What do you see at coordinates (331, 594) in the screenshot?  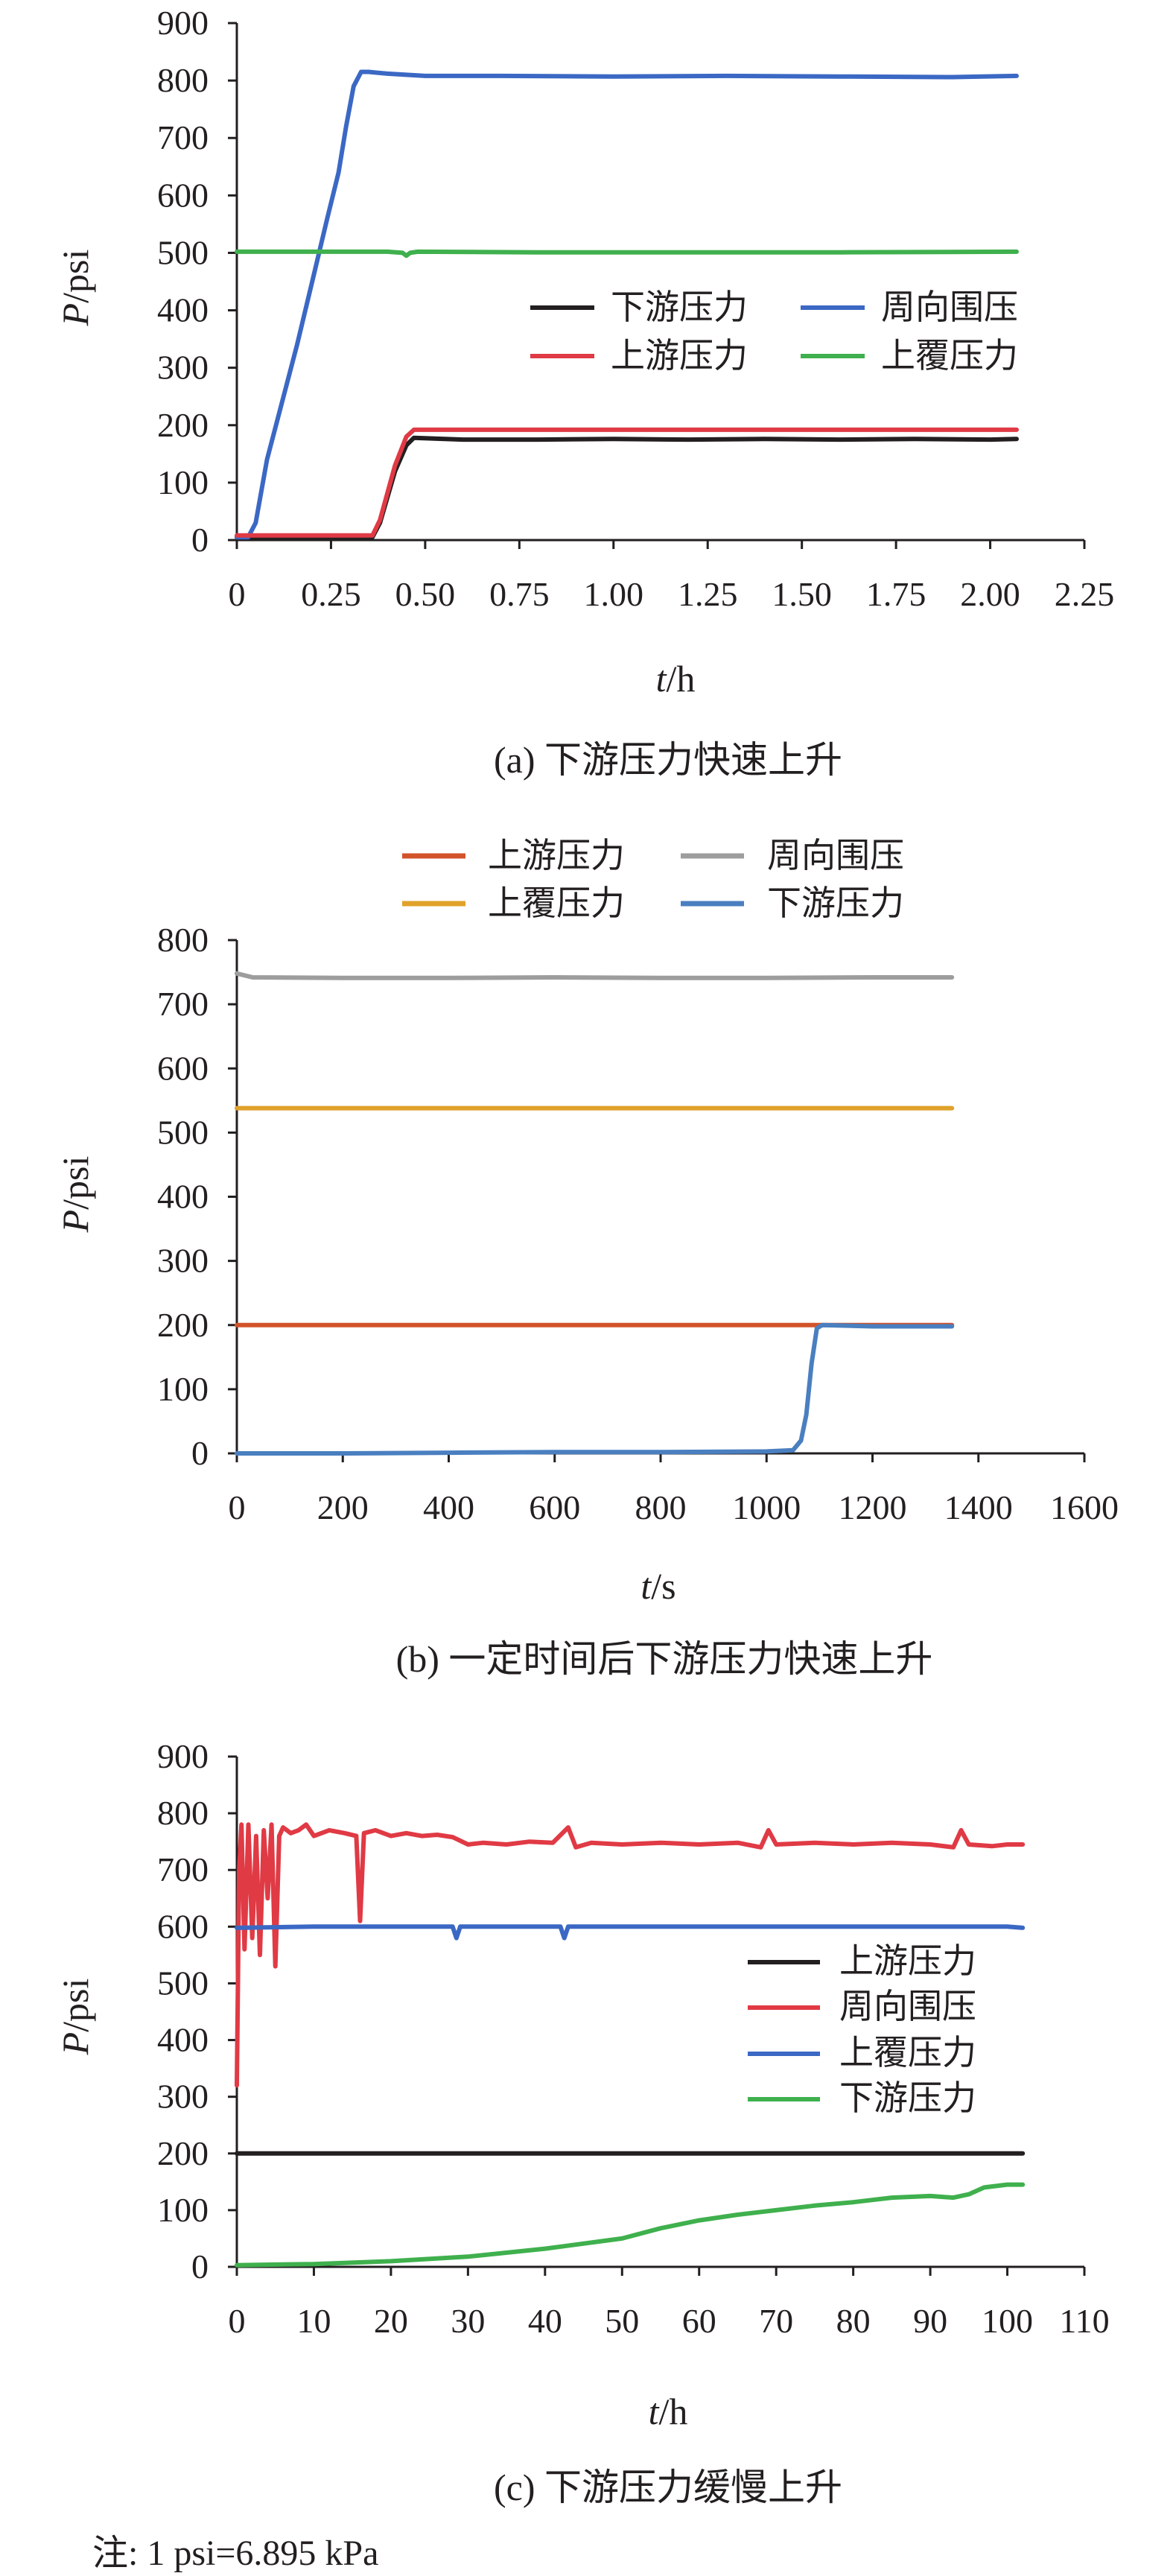 I see `x-tick-label: 0.25` at bounding box center [331, 594].